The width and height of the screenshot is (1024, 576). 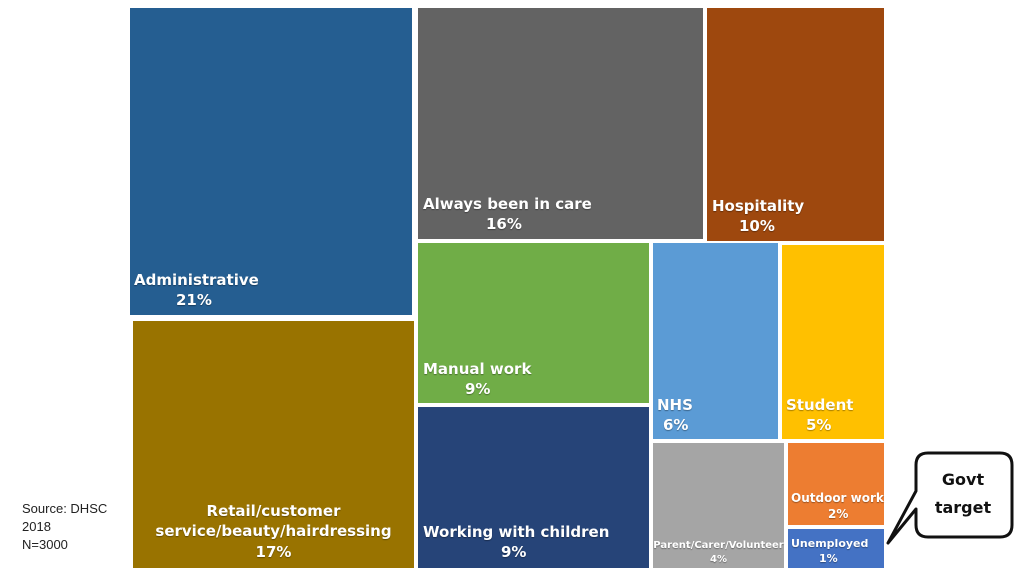 I want to click on tile-percent: 10%, so click(x=757, y=226).